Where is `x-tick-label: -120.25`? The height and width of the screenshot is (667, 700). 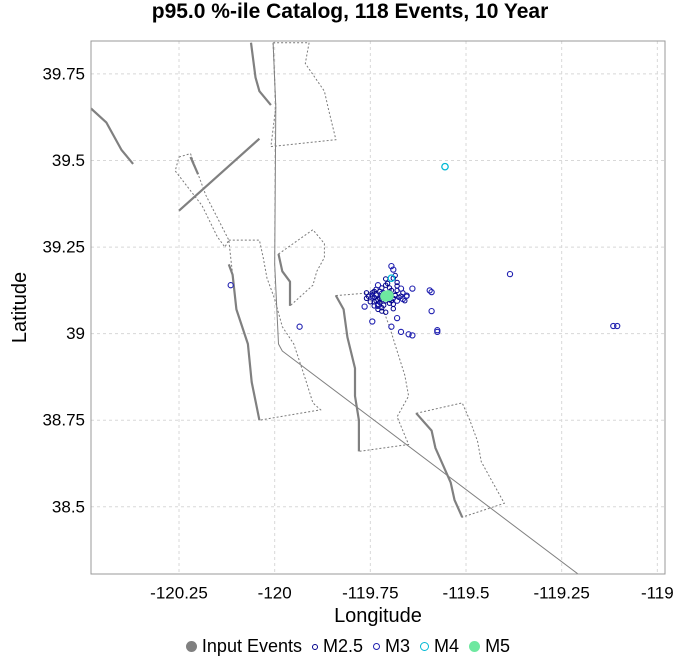 x-tick-label: -120.25 is located at coordinates (179, 593).